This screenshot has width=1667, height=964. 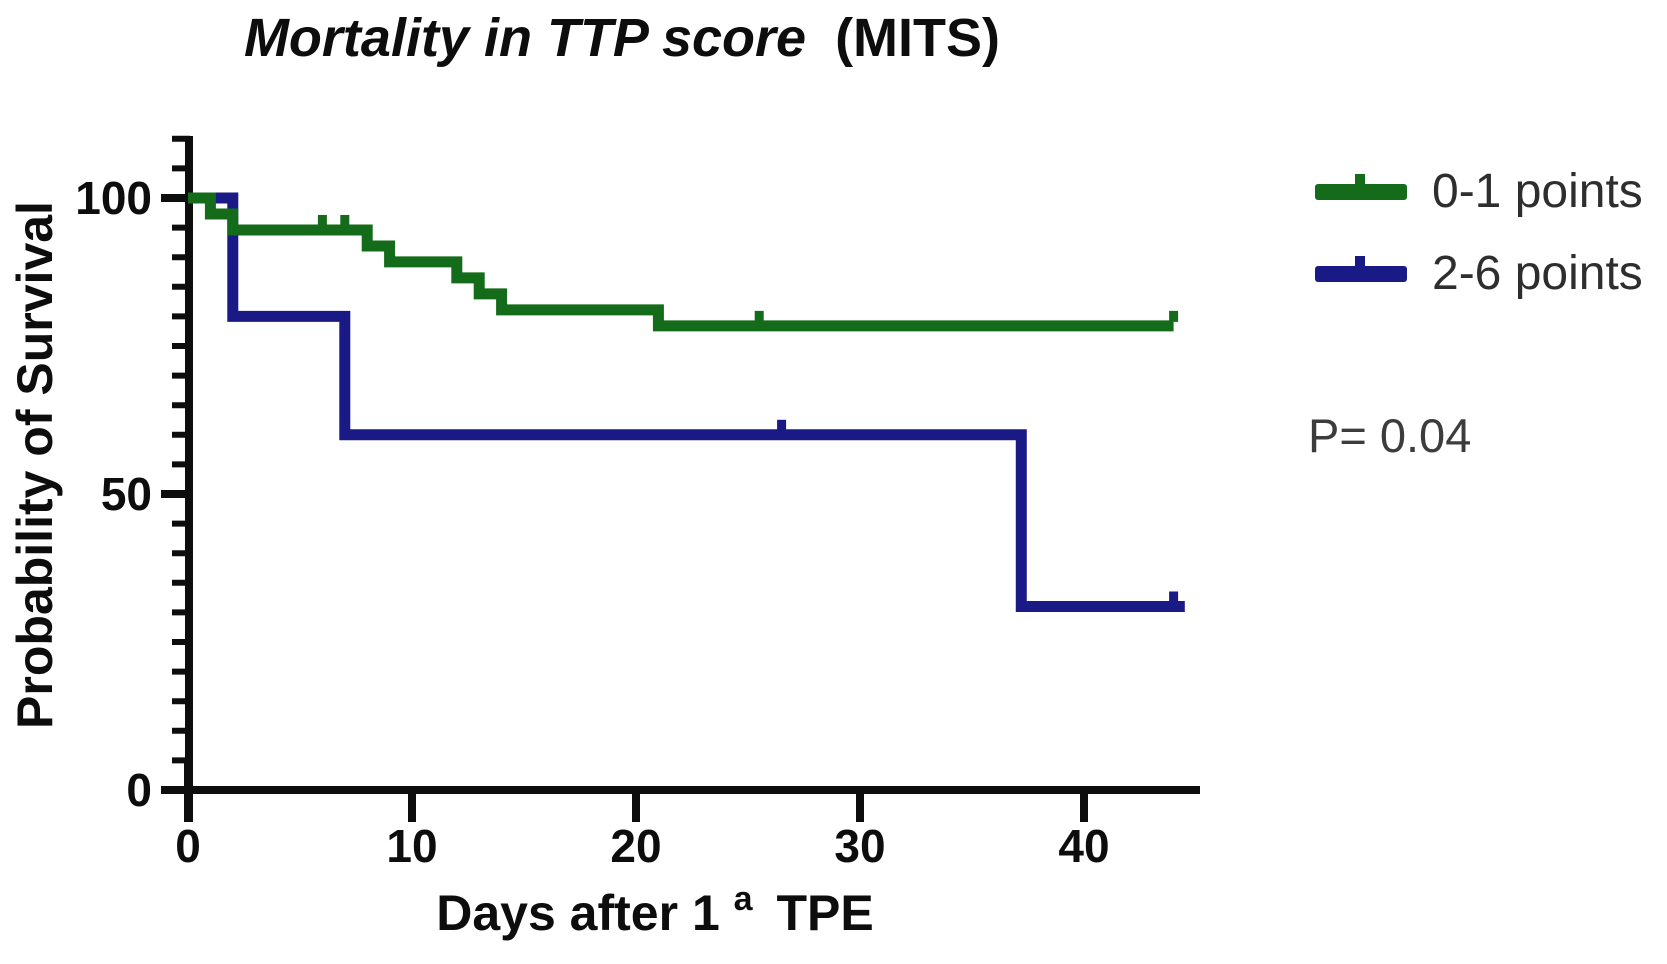 I want to click on x-axis-title: Days after 1 a TPE, so click(x=654, y=903).